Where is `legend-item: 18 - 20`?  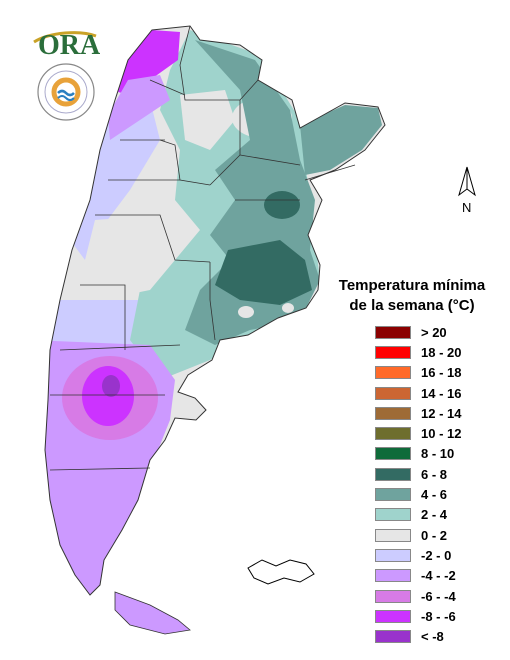 legend-item: 18 - 20 is located at coordinates (438, 352).